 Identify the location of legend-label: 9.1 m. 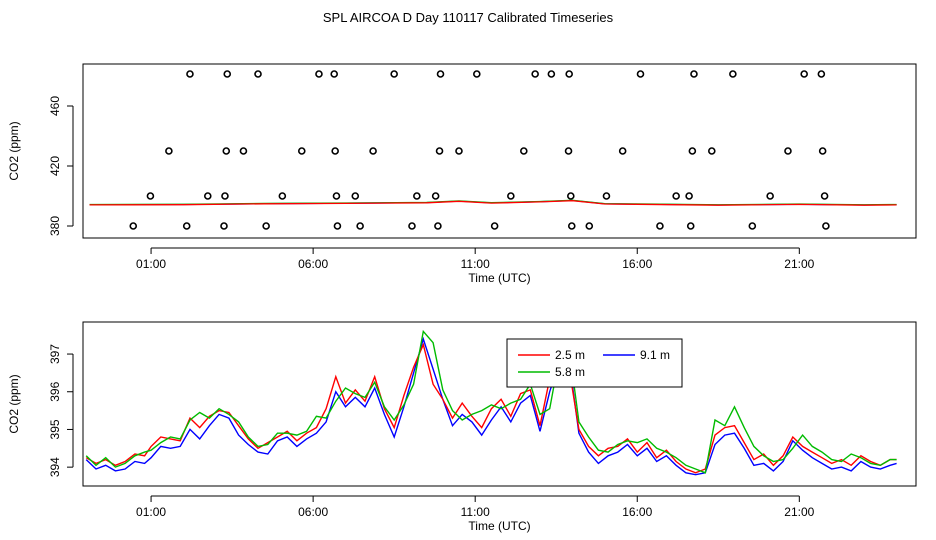
(655, 355).